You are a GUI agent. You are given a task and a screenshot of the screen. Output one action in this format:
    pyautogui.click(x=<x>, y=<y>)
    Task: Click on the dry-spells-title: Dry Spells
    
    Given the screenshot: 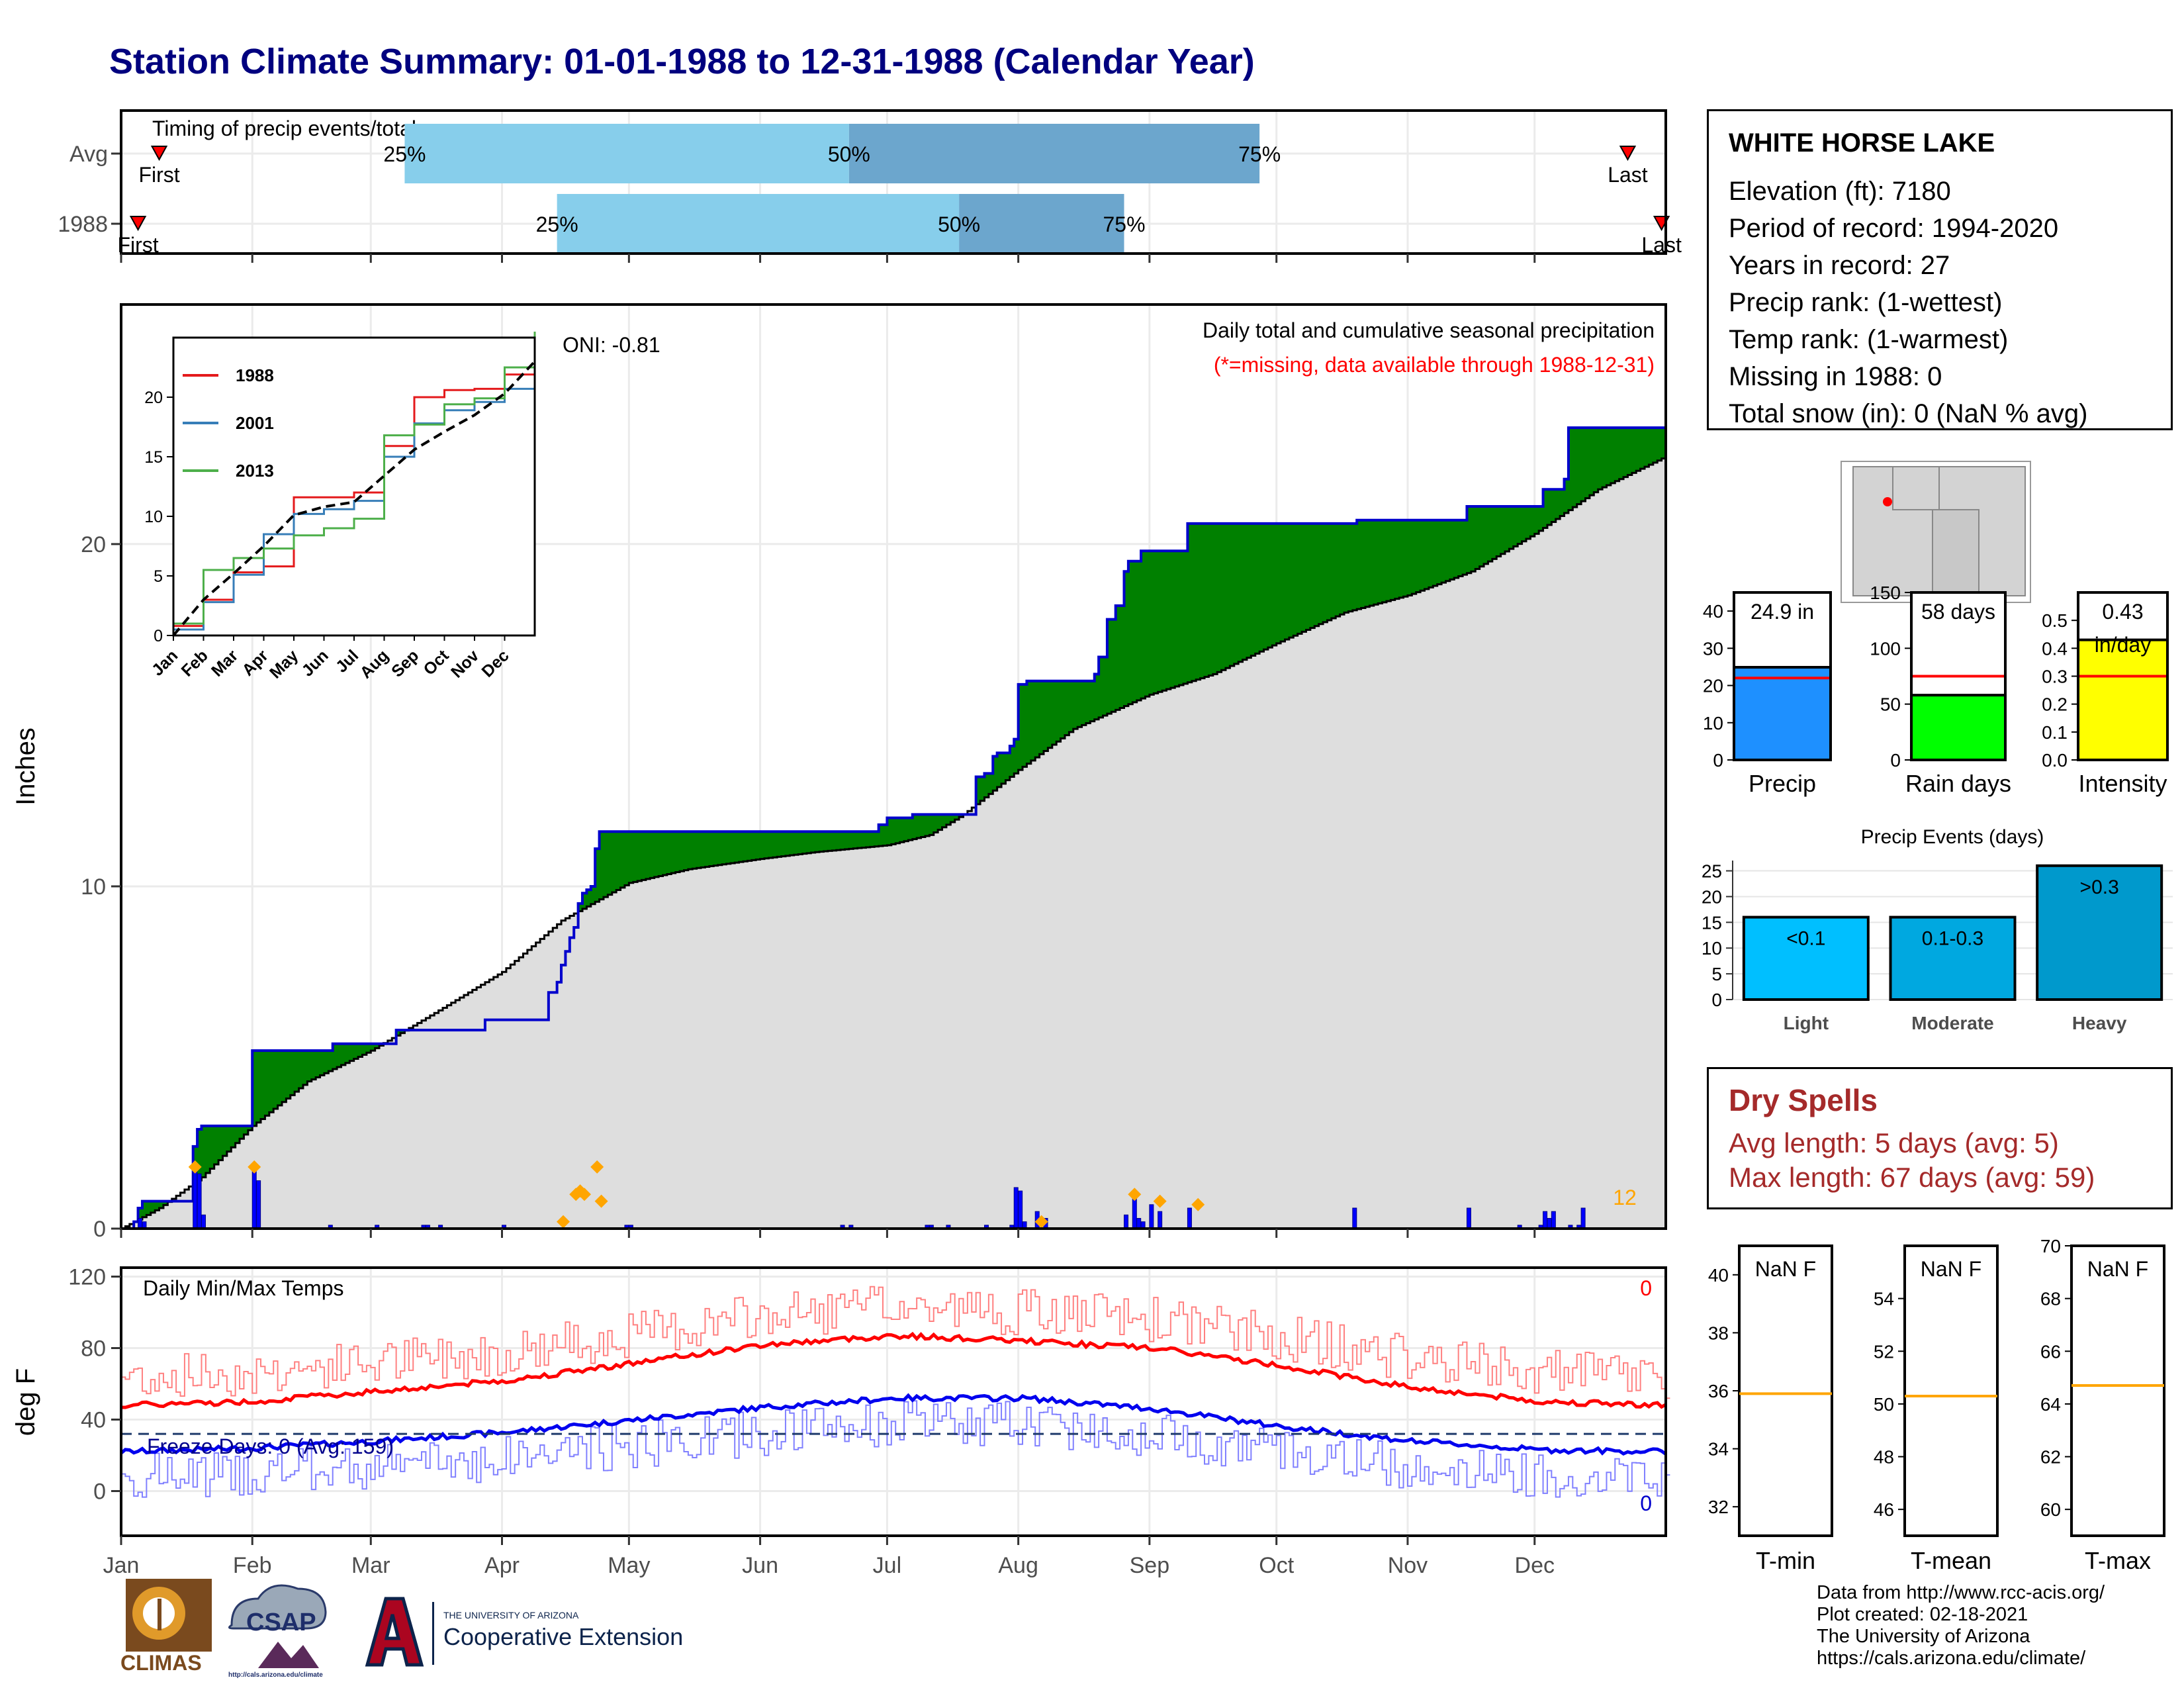 What is the action you would take?
    pyautogui.click(x=1803, y=1100)
    